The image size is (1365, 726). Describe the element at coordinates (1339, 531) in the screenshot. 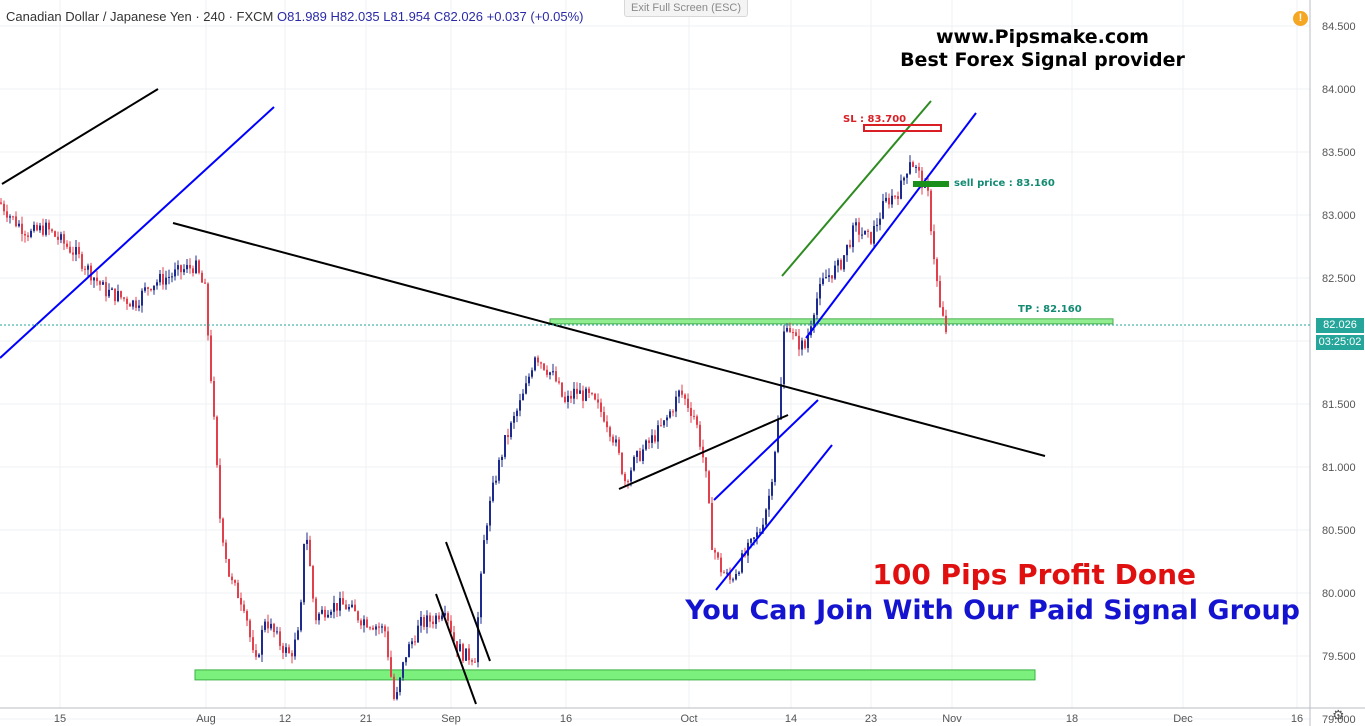

I see `y-tick-label: 80.500` at that location.